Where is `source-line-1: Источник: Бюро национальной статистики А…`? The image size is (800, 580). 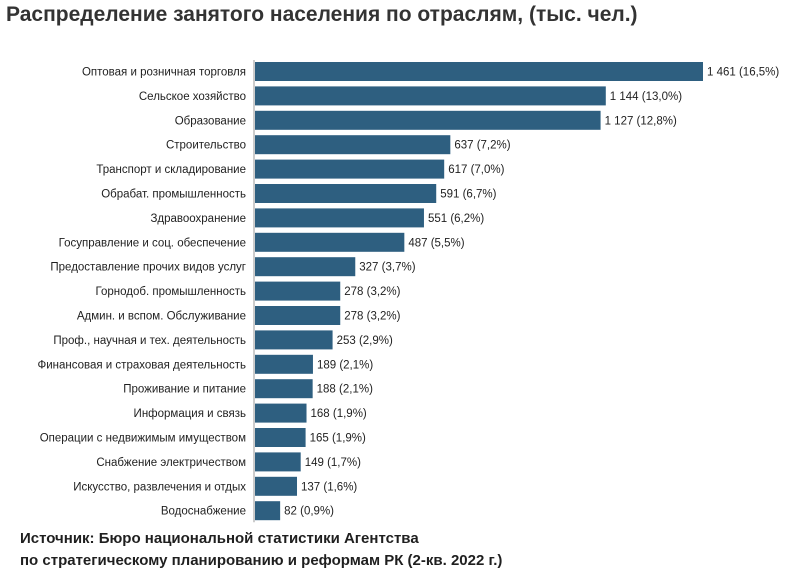
source-line-1: Источник: Бюро национальной статистики А… is located at coordinates (219, 538).